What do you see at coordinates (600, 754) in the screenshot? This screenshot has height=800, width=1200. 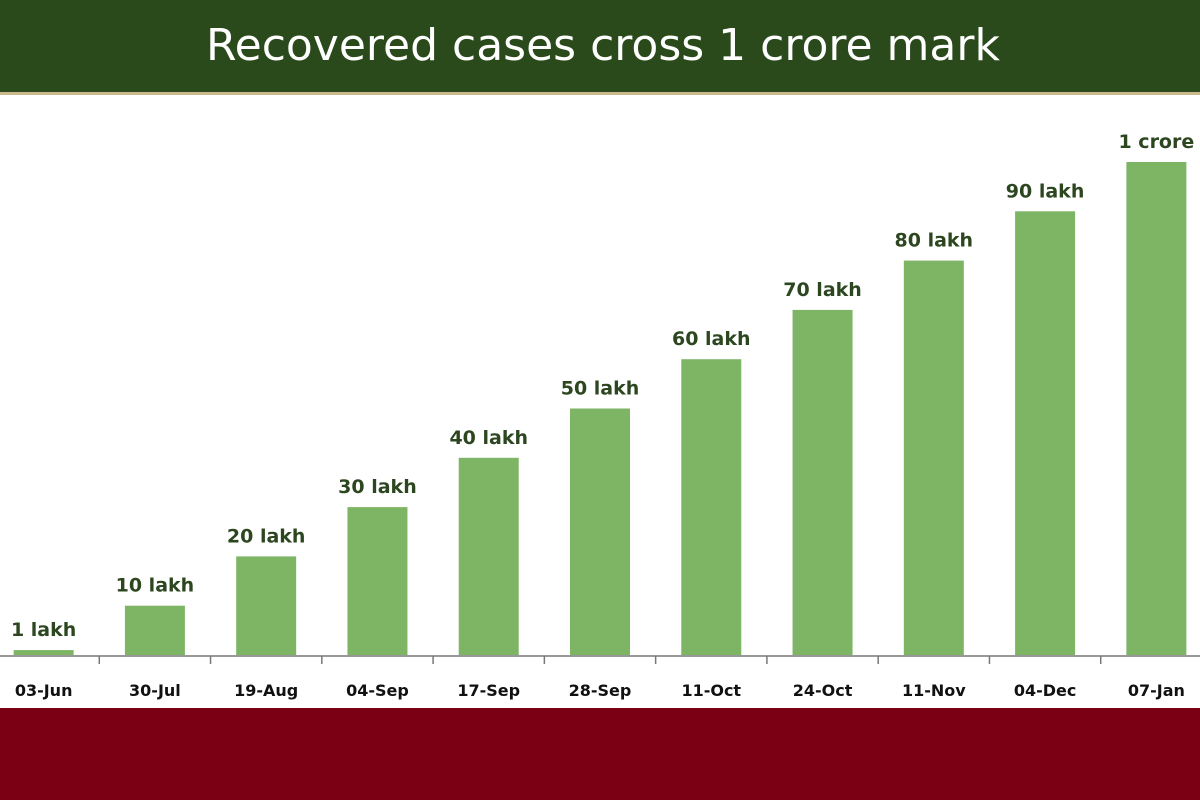 I see `footer-band` at bounding box center [600, 754].